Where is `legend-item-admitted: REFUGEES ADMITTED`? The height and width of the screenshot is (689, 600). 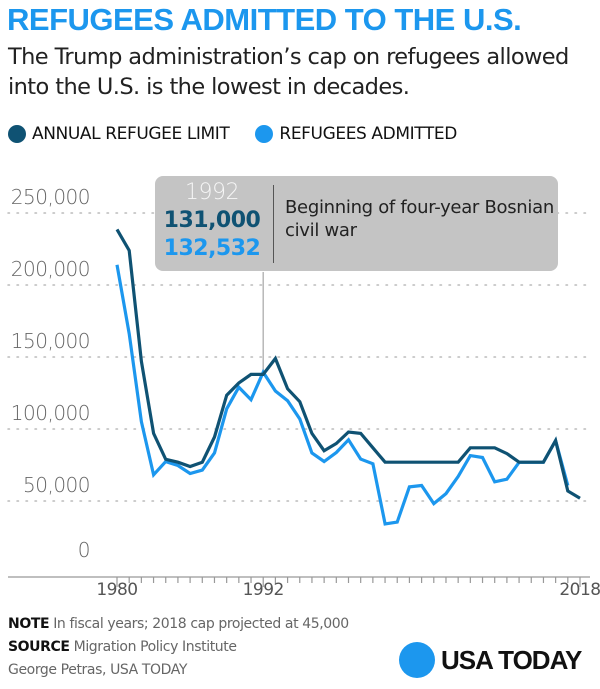 legend-item-admitted: REFUGEES ADMITTED is located at coordinates (356, 134).